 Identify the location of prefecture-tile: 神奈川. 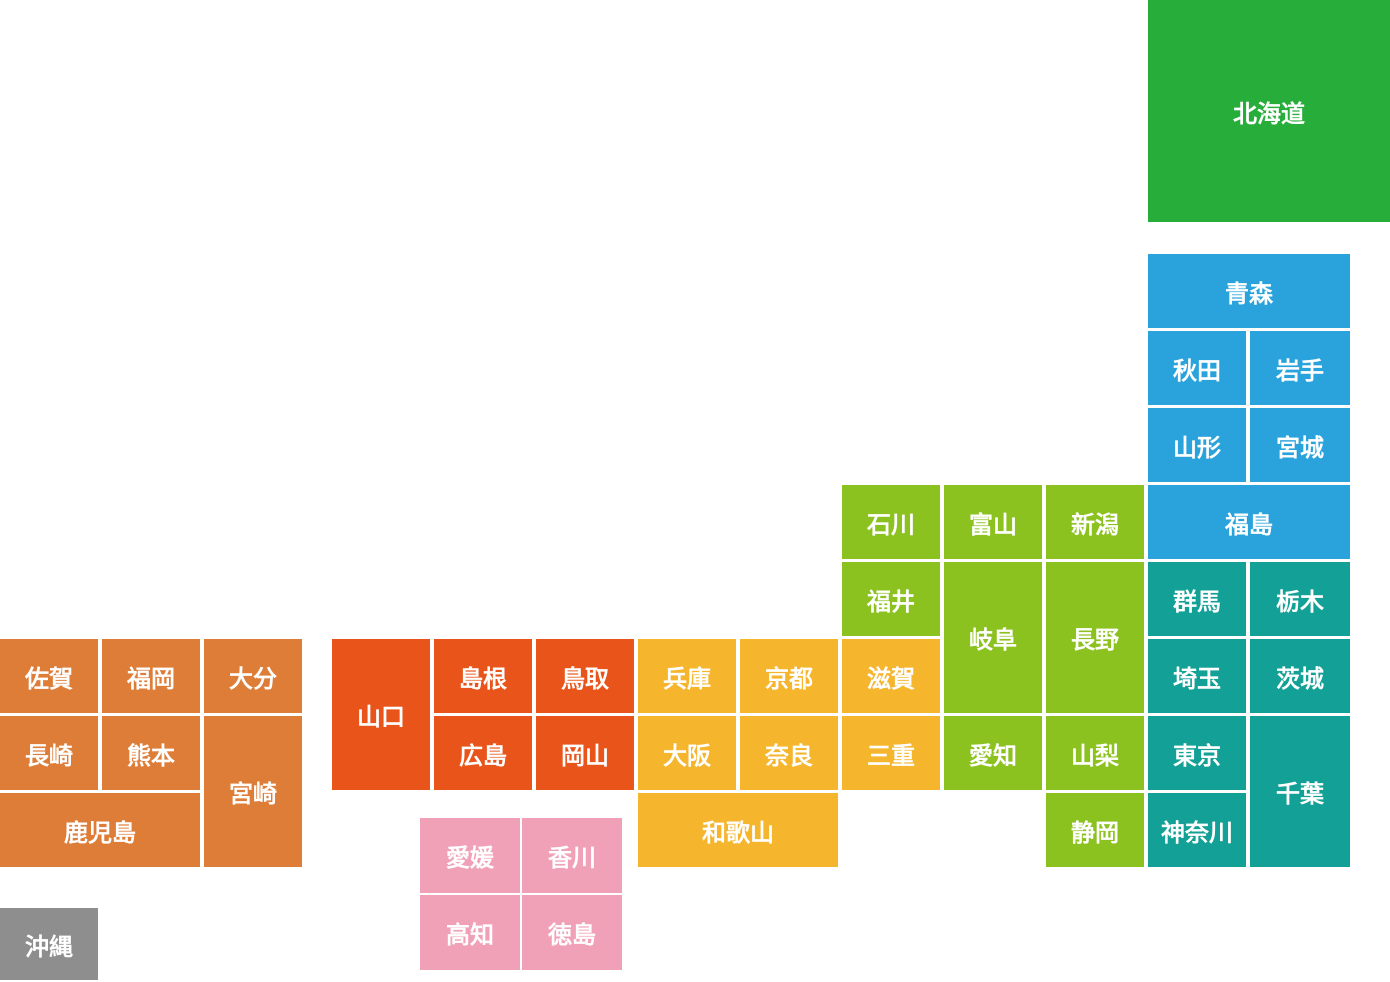
(1197, 830).